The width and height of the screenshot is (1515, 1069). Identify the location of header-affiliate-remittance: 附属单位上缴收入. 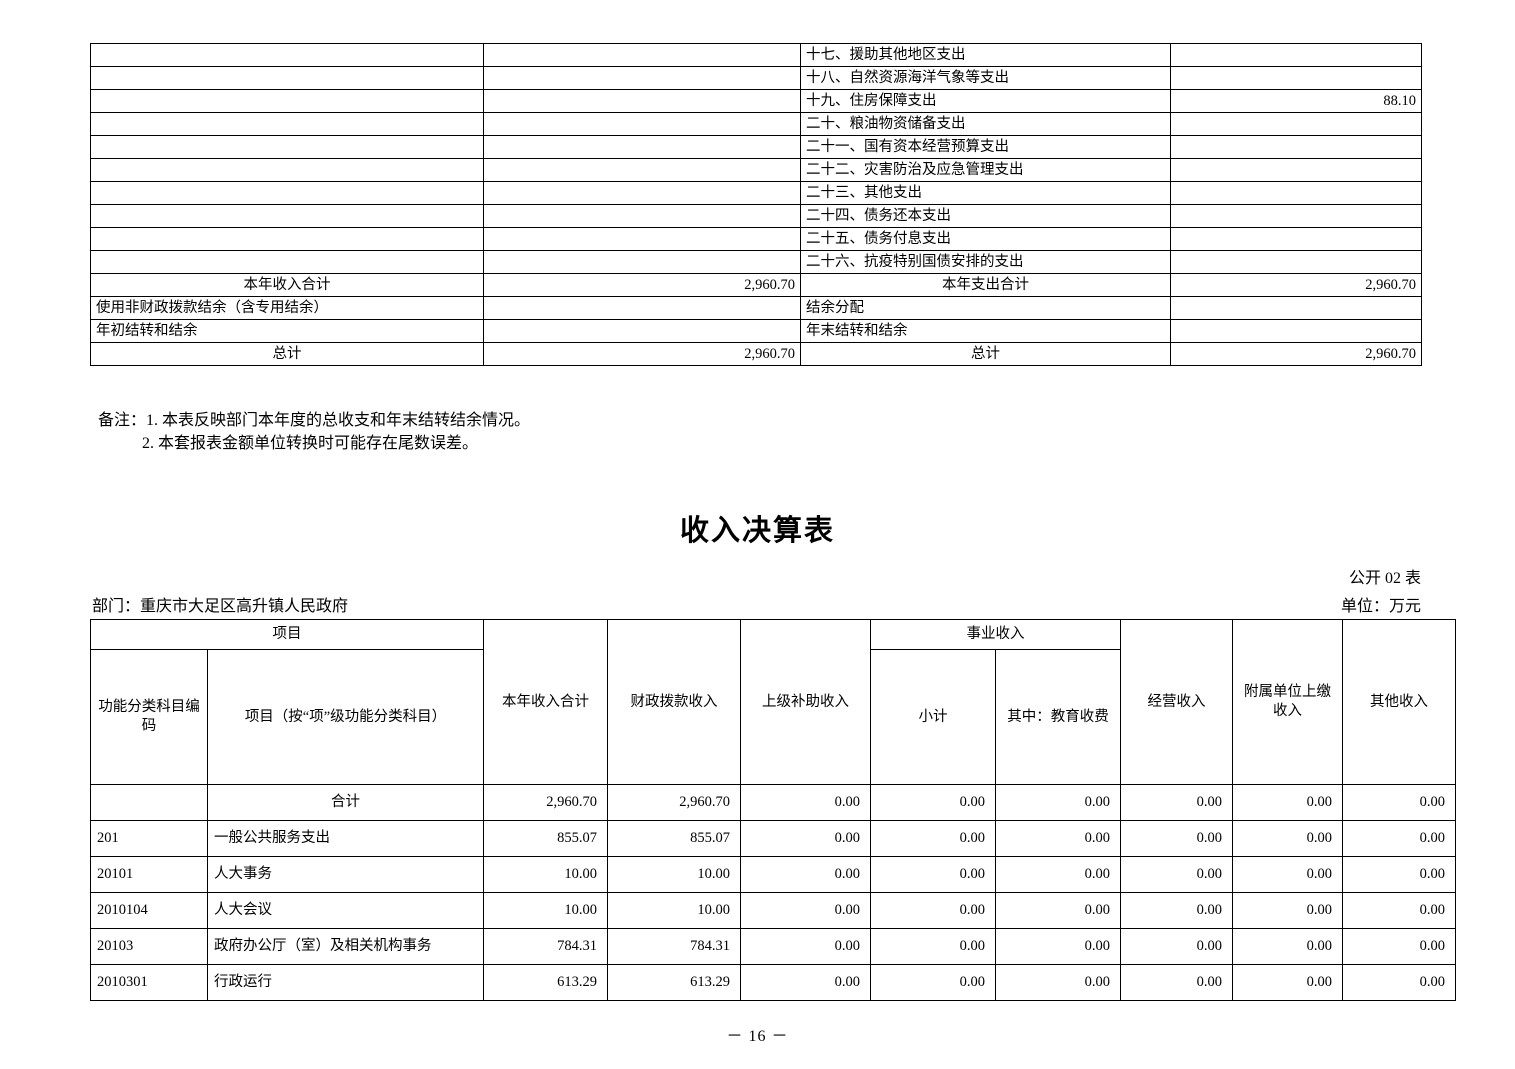
(1287, 702).